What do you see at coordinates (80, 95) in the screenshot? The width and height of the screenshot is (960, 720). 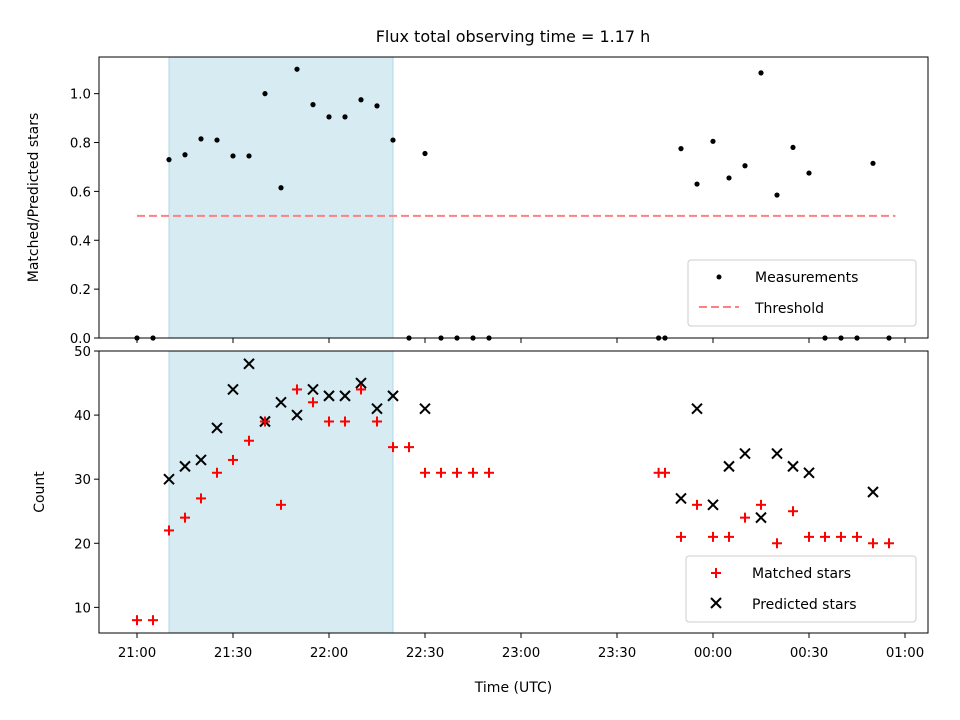 I see `top-y-tick-label: 1.0` at bounding box center [80, 95].